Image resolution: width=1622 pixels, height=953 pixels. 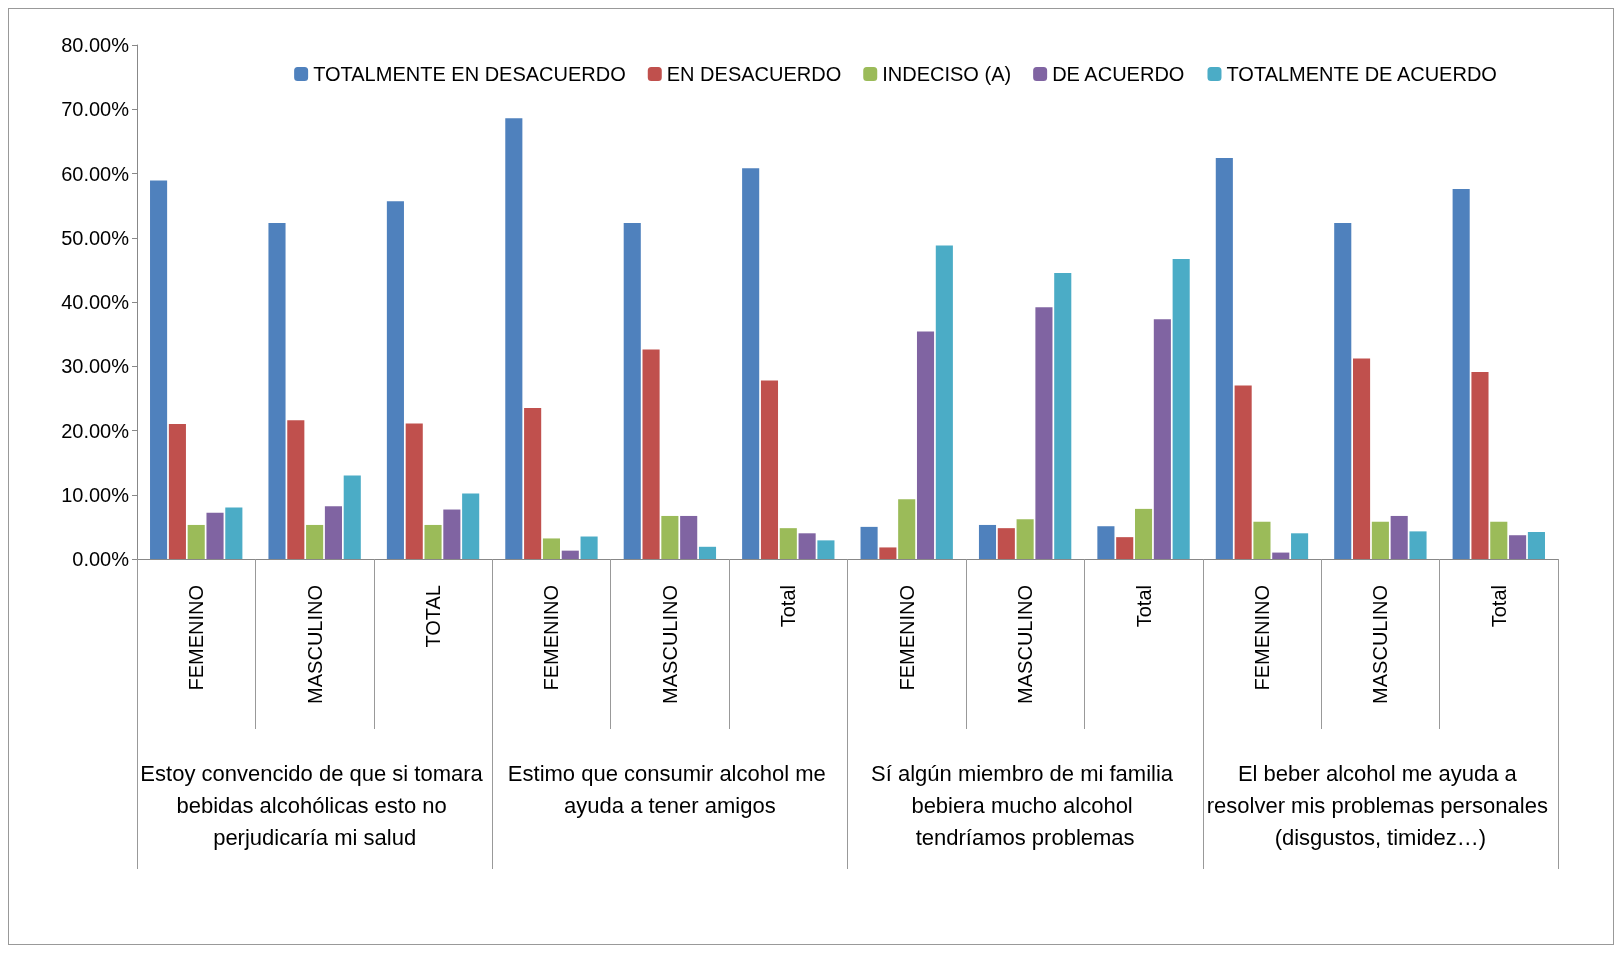 I want to click on legend-label: TOTALMENTE DE ACUERDO, so click(x=1361, y=74).